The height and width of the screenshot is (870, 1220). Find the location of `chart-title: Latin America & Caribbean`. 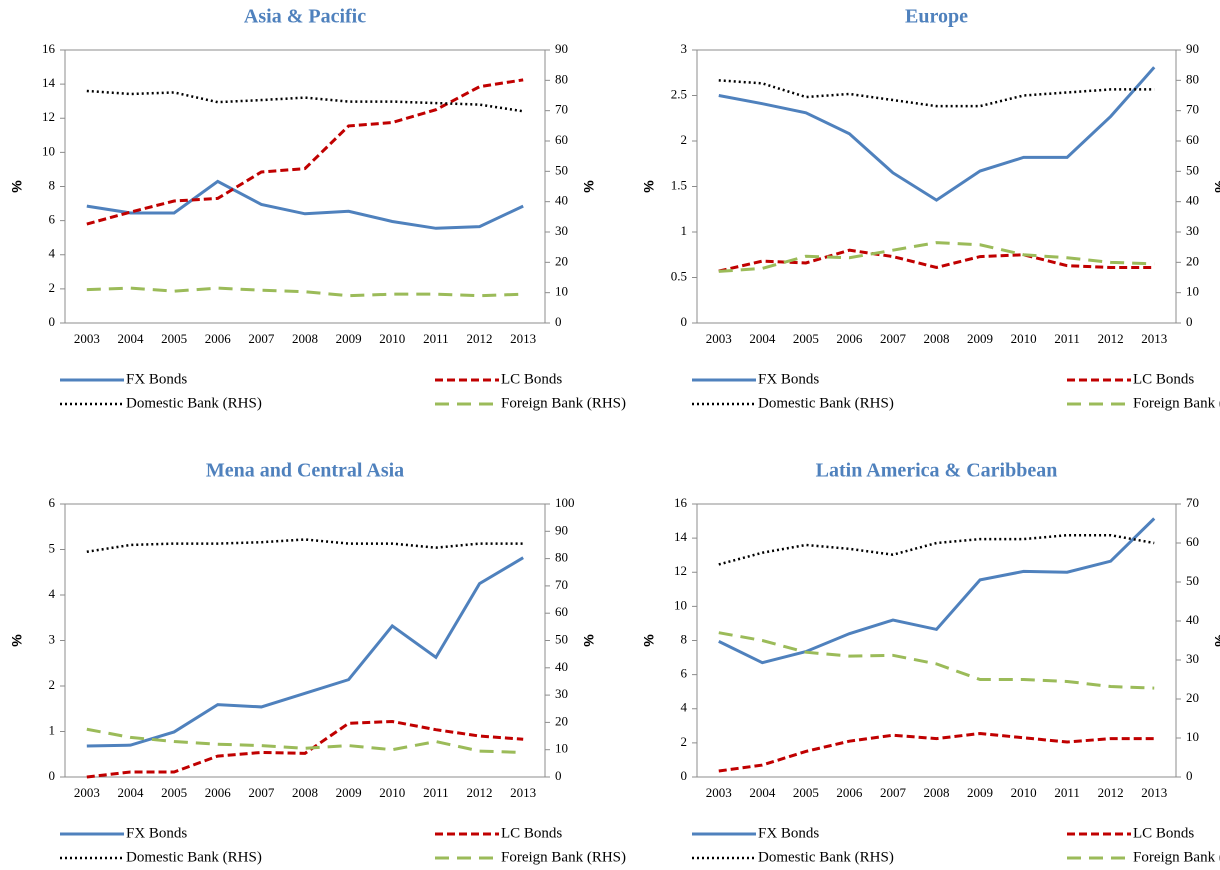

chart-title: Latin America & Caribbean is located at coordinates (937, 471).